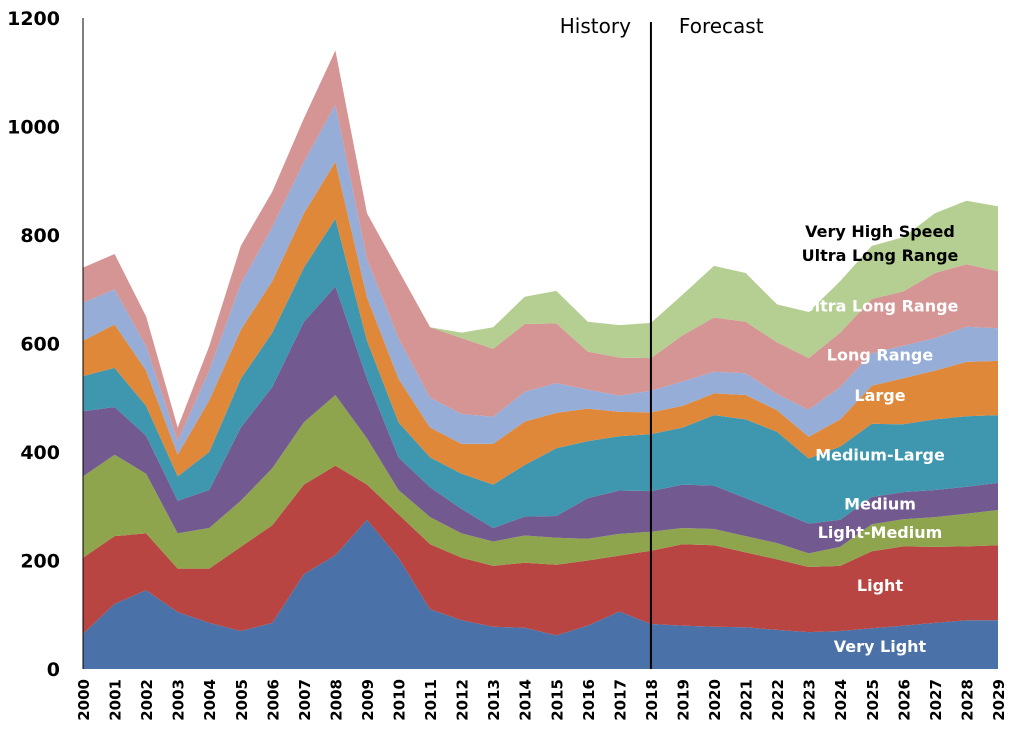 Image resolution: width=1013 pixels, height=740 pixels. Describe the element at coordinates (463, 700) in the screenshot. I see `x-tick-label: 2012` at that location.